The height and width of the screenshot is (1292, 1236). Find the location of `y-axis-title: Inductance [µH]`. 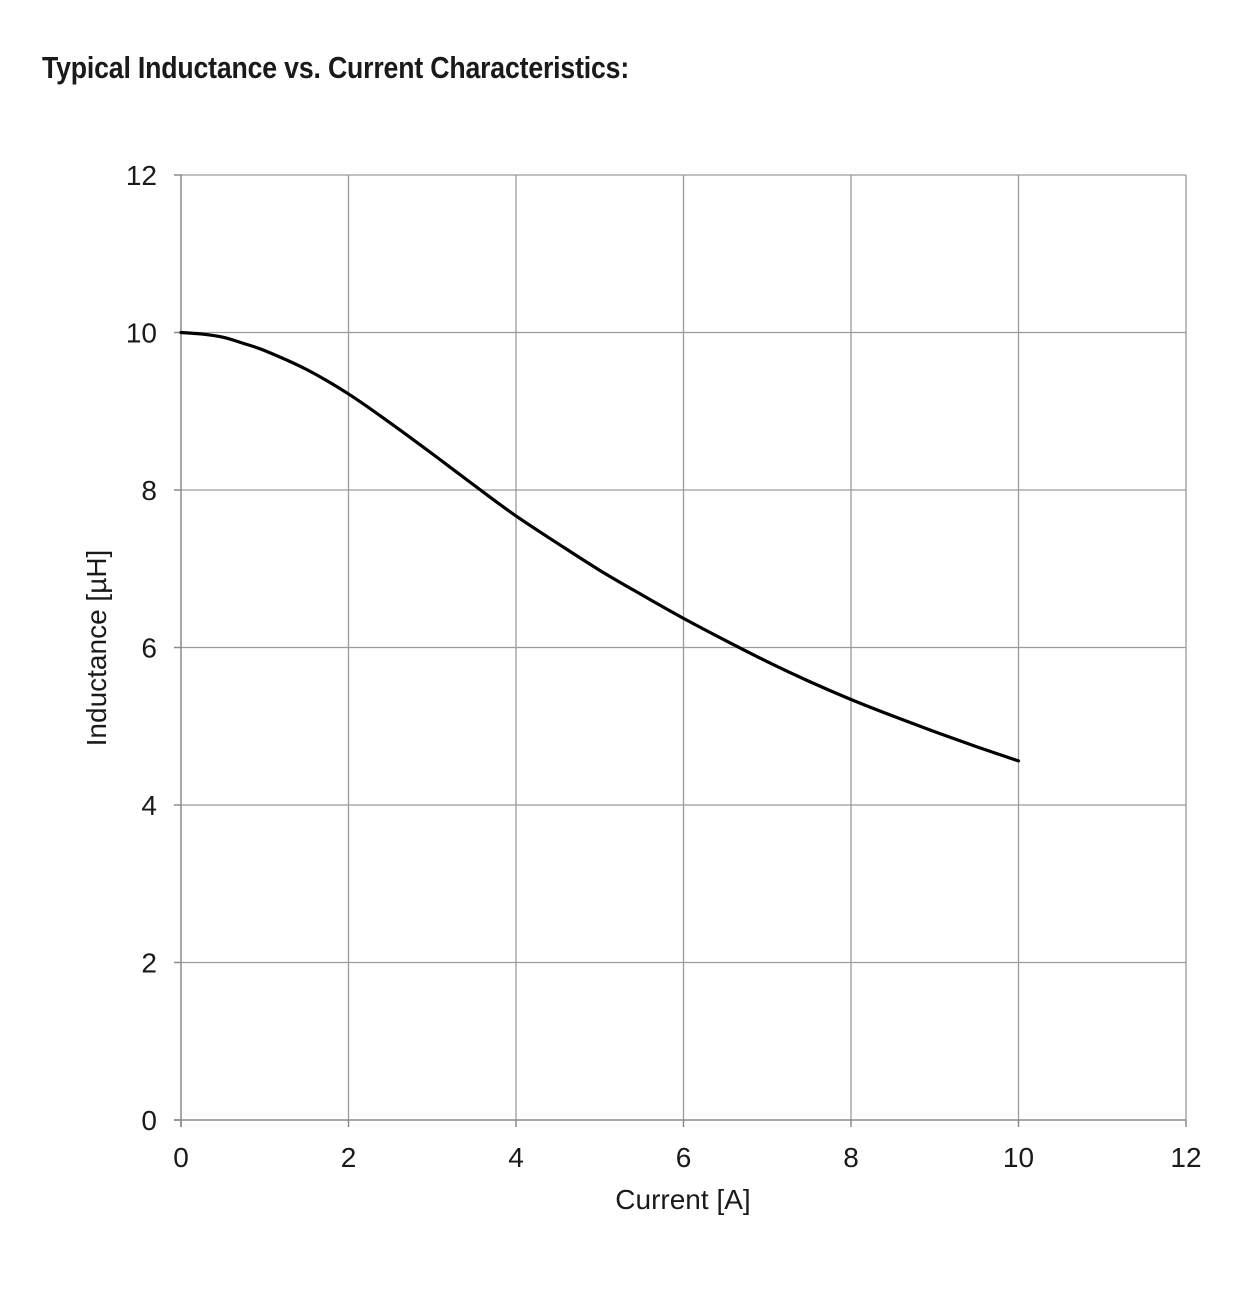

y-axis-title: Inductance [µH] is located at coordinates (96, 648).